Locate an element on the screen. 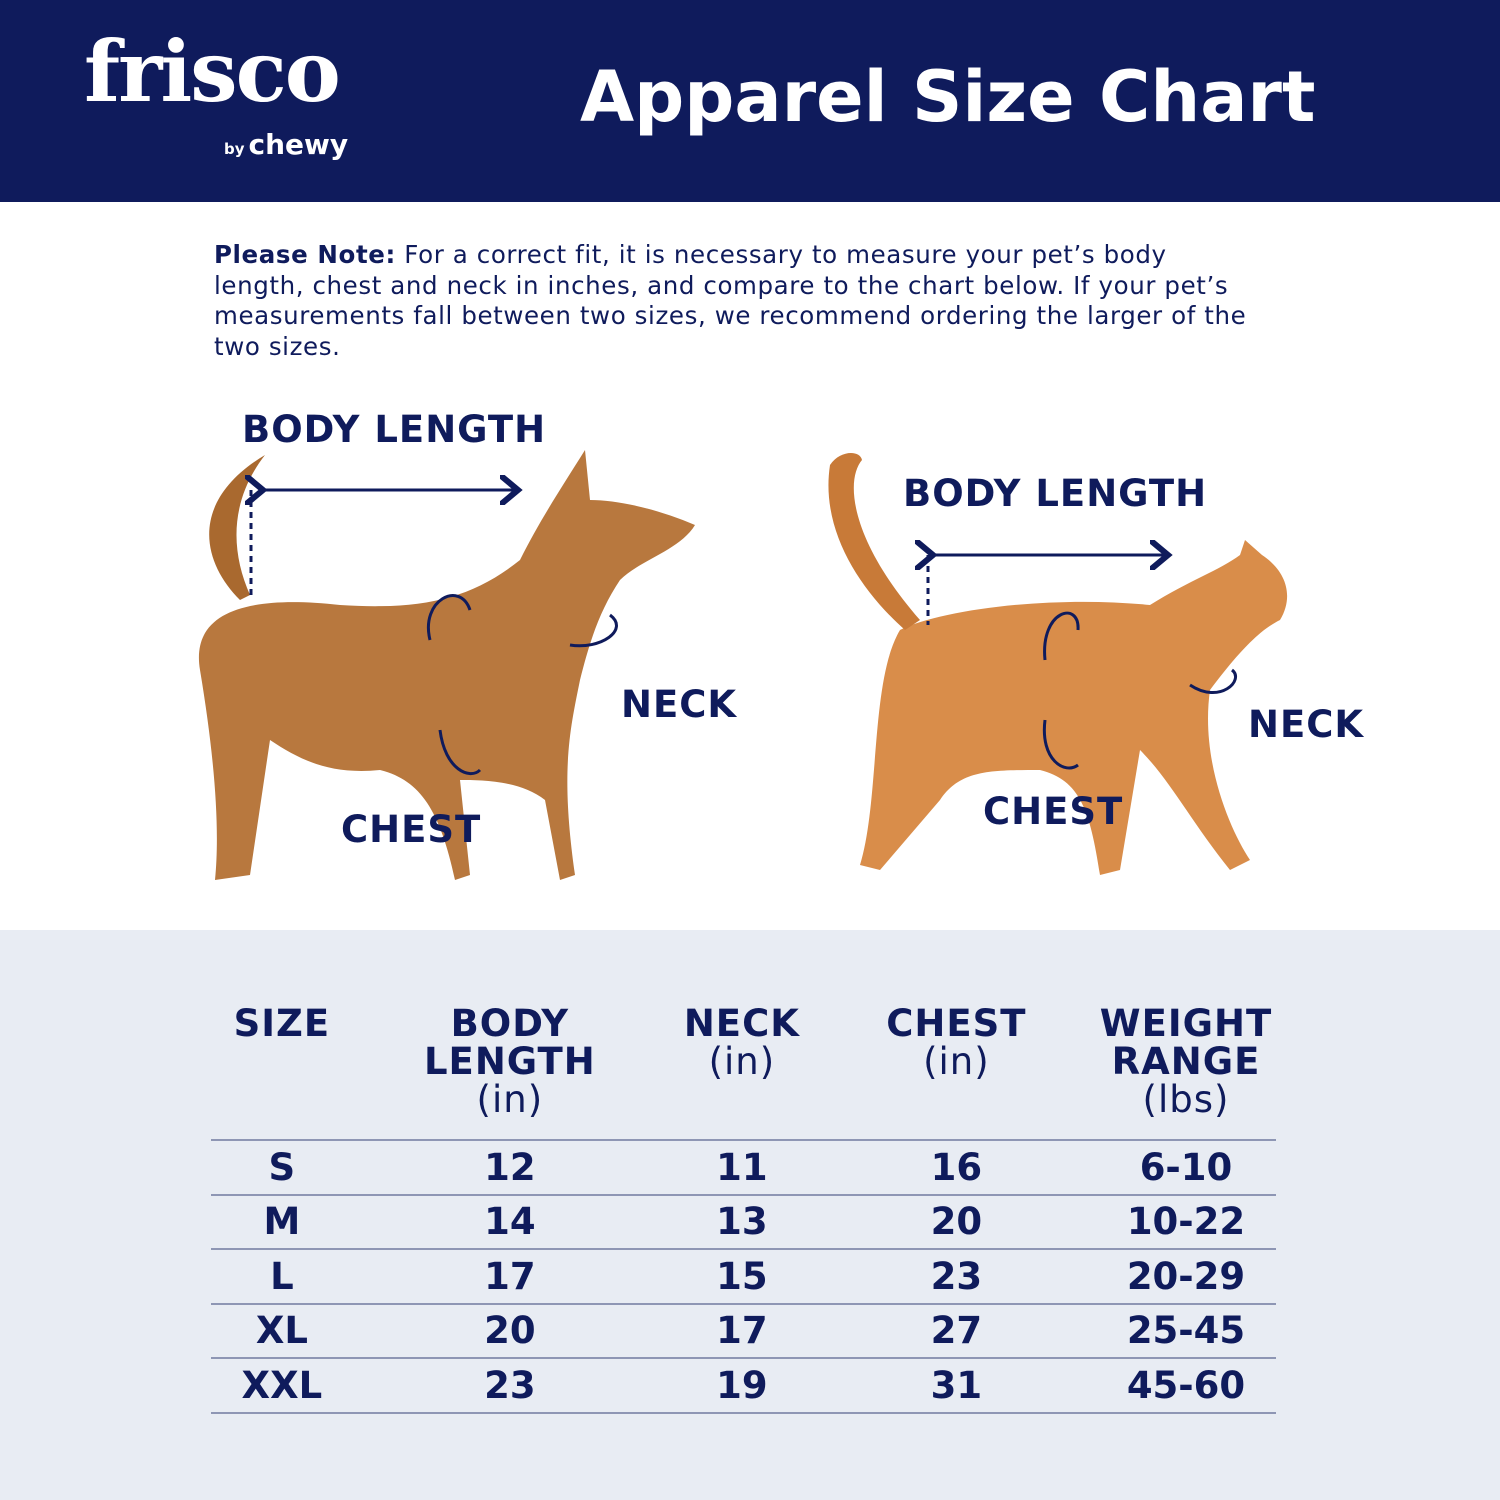  cell-neck: 15 is located at coordinates (741, 1276).